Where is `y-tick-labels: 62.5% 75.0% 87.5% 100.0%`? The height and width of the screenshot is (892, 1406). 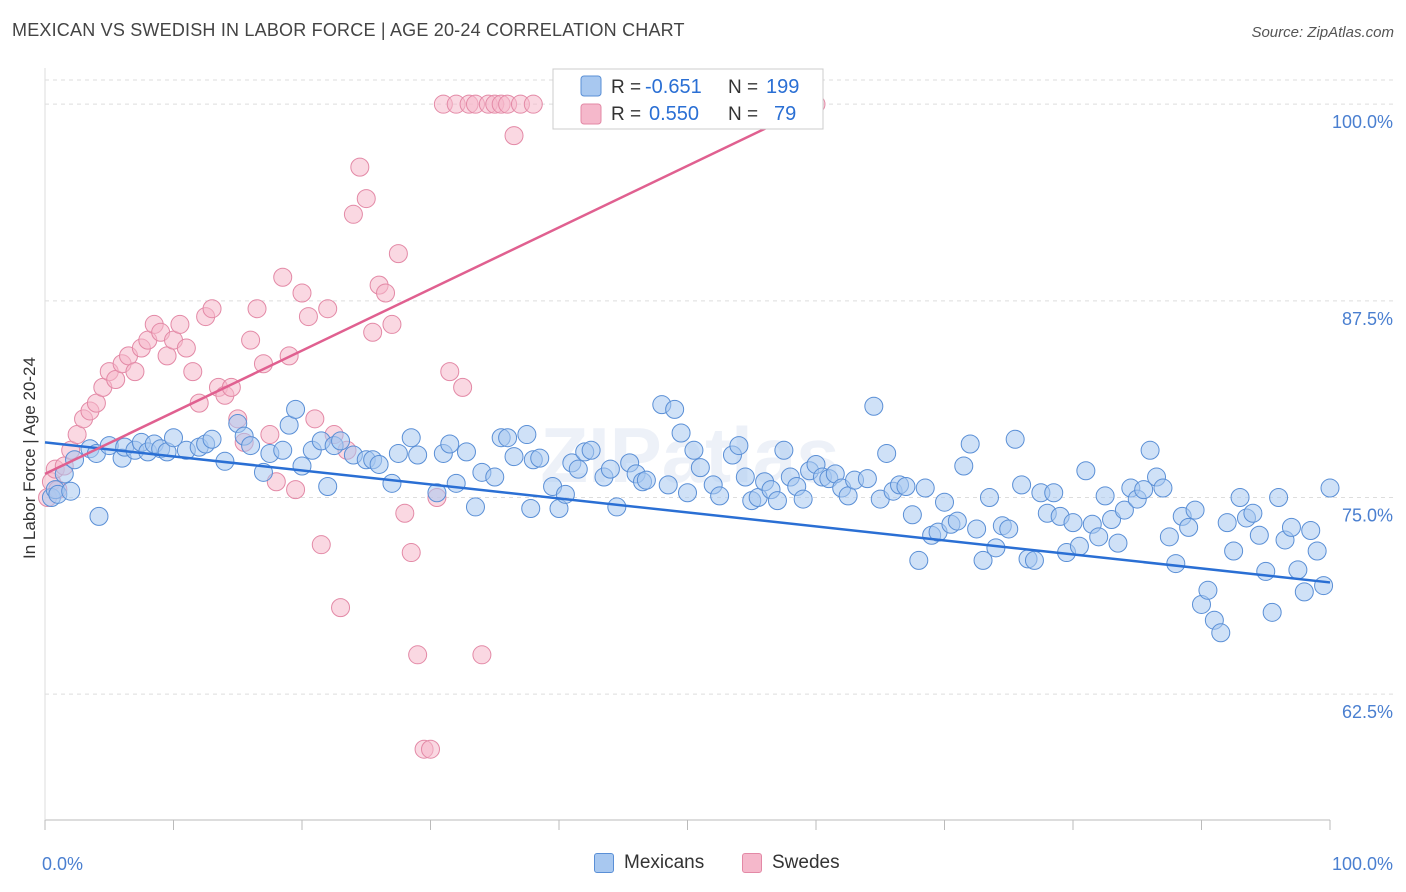 y-tick-labels: 62.5% 75.0% 87.5% 100.0% is located at coordinates (1362, 417).